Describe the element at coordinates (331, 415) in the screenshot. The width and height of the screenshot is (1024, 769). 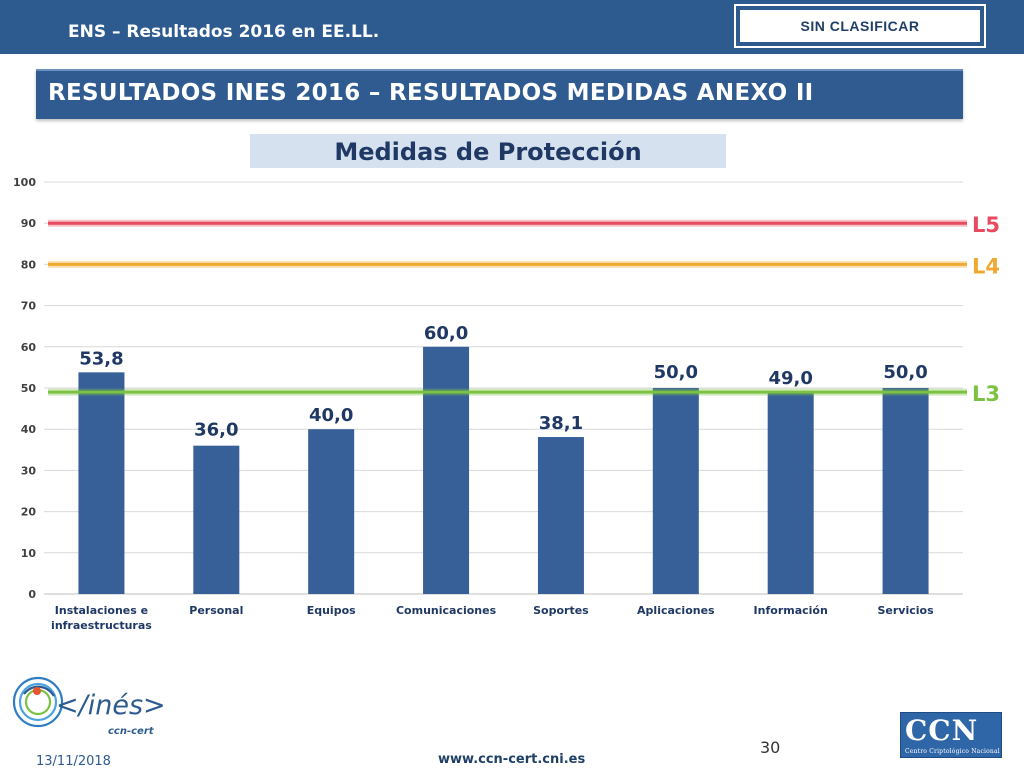
I see `data-label: 40,0` at that location.